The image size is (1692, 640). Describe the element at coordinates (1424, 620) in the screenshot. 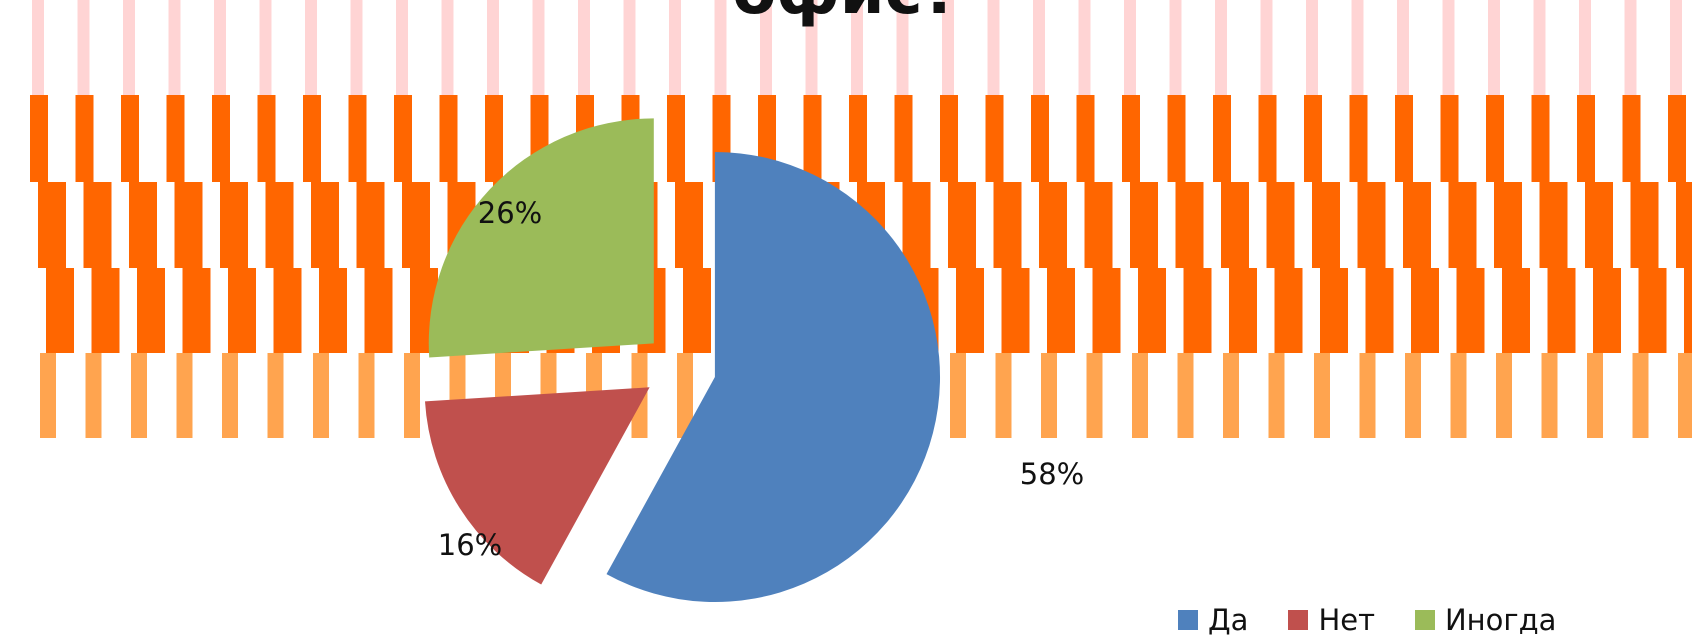

I see `legend-swatch-inogda` at that location.